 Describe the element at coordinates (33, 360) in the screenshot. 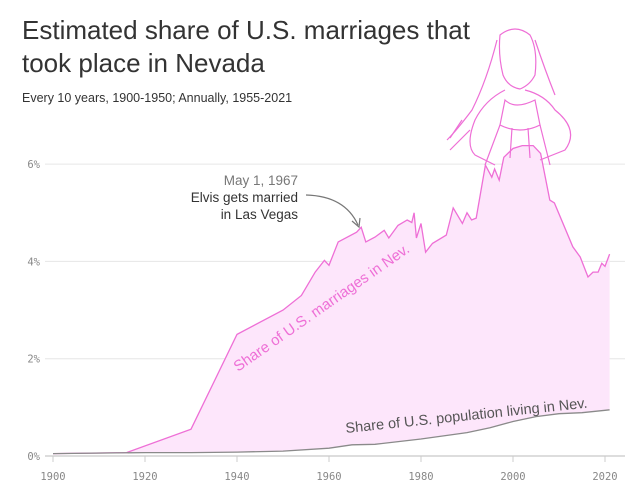

I see `y-tick-label: 2%` at that location.